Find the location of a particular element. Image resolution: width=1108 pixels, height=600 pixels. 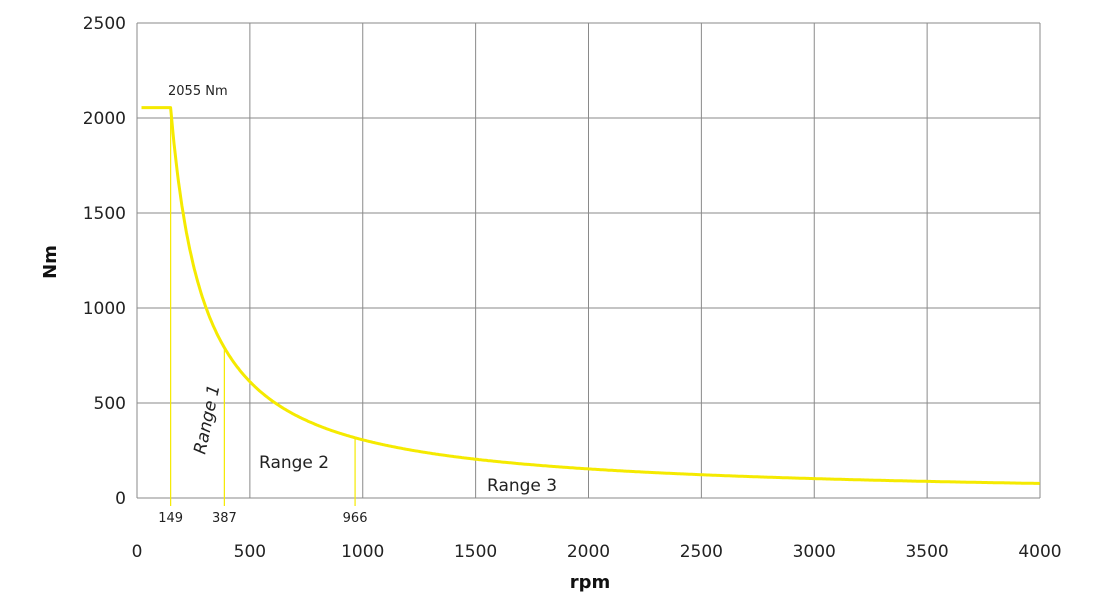

x-tick-label-2000: 2000 is located at coordinates (588, 552).